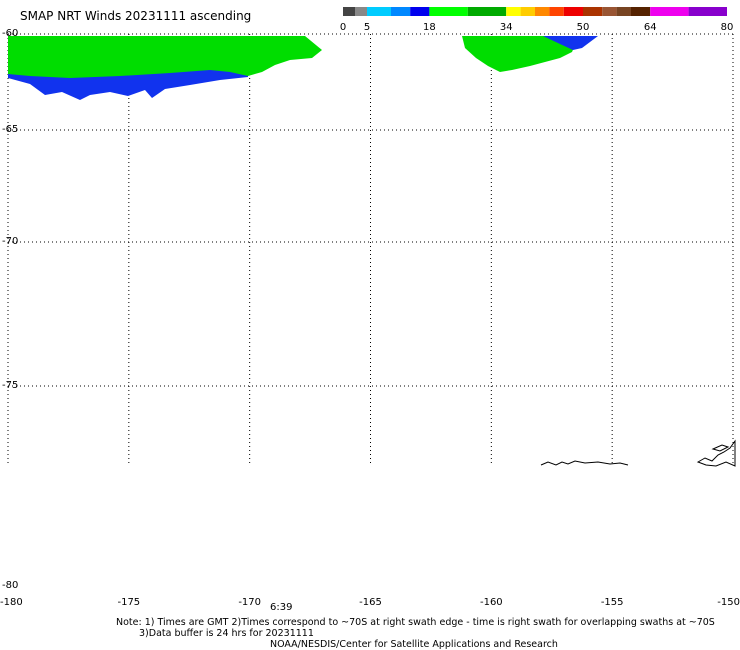  I want to click on longitude-labels: -180 -175 -170 -165 -160 -155 -150, so click(370, 602).